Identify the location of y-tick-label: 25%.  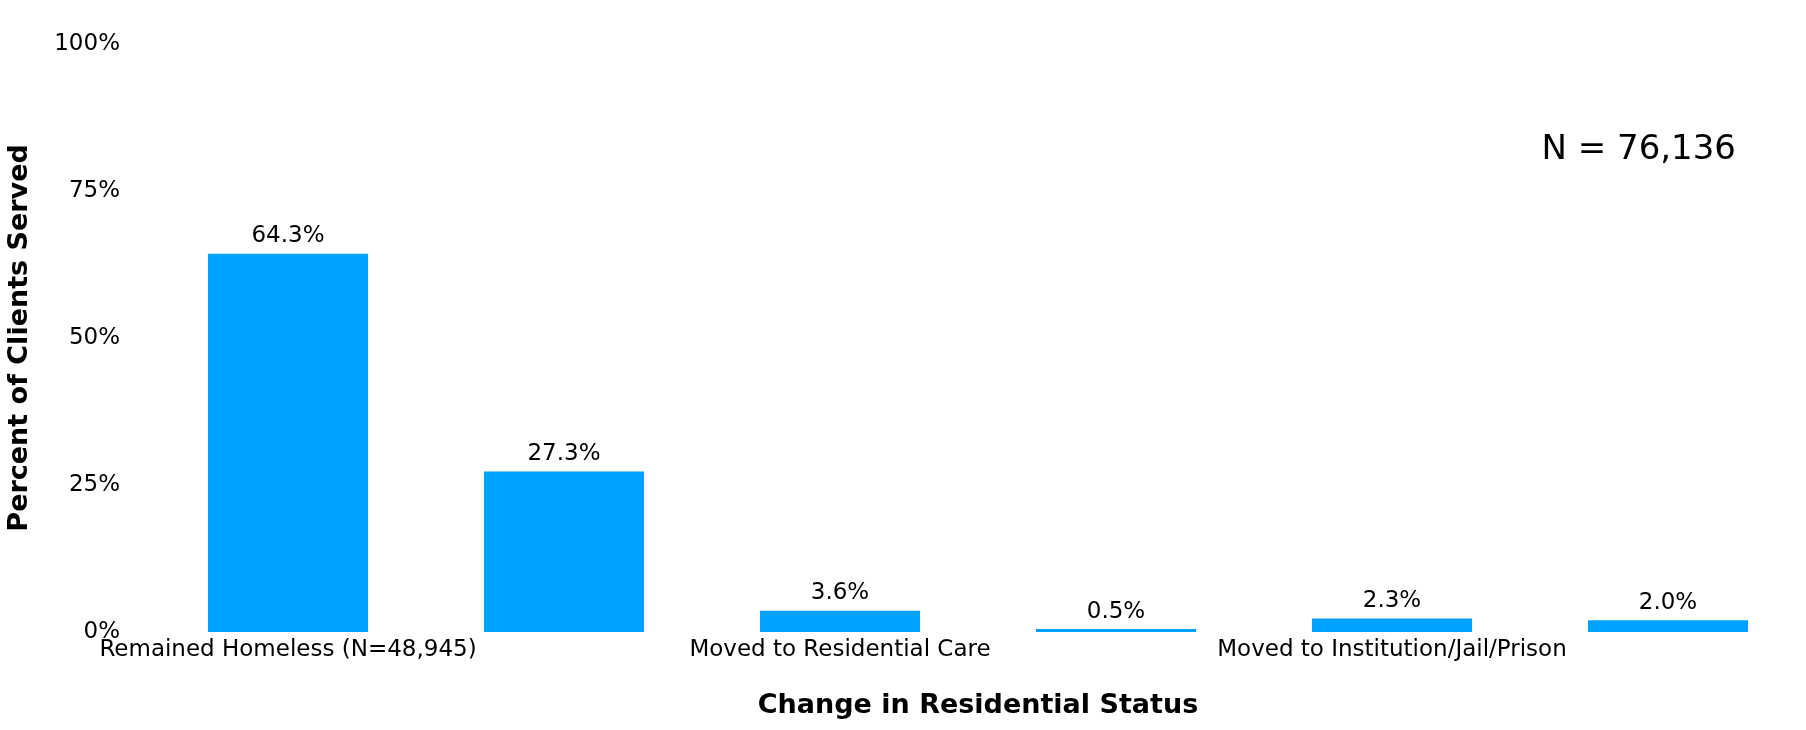
(94, 482).